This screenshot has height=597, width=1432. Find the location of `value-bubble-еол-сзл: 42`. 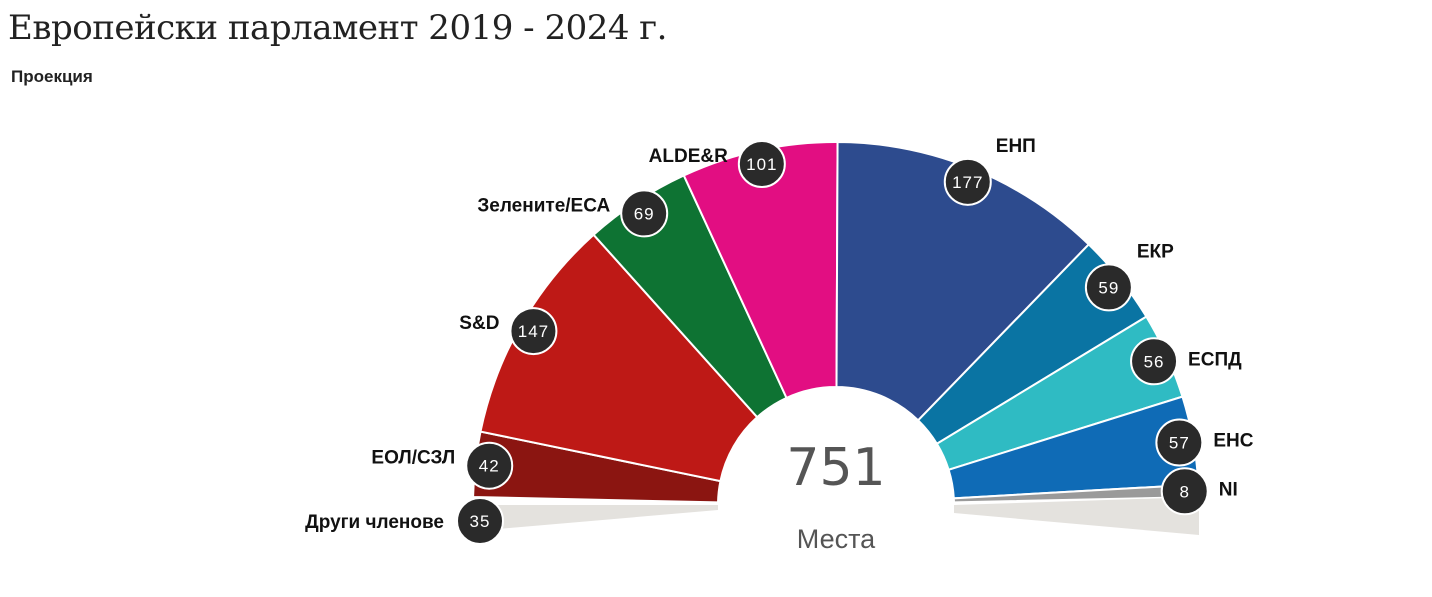

value-bubble-еол-сзл: 42 is located at coordinates (489, 465).